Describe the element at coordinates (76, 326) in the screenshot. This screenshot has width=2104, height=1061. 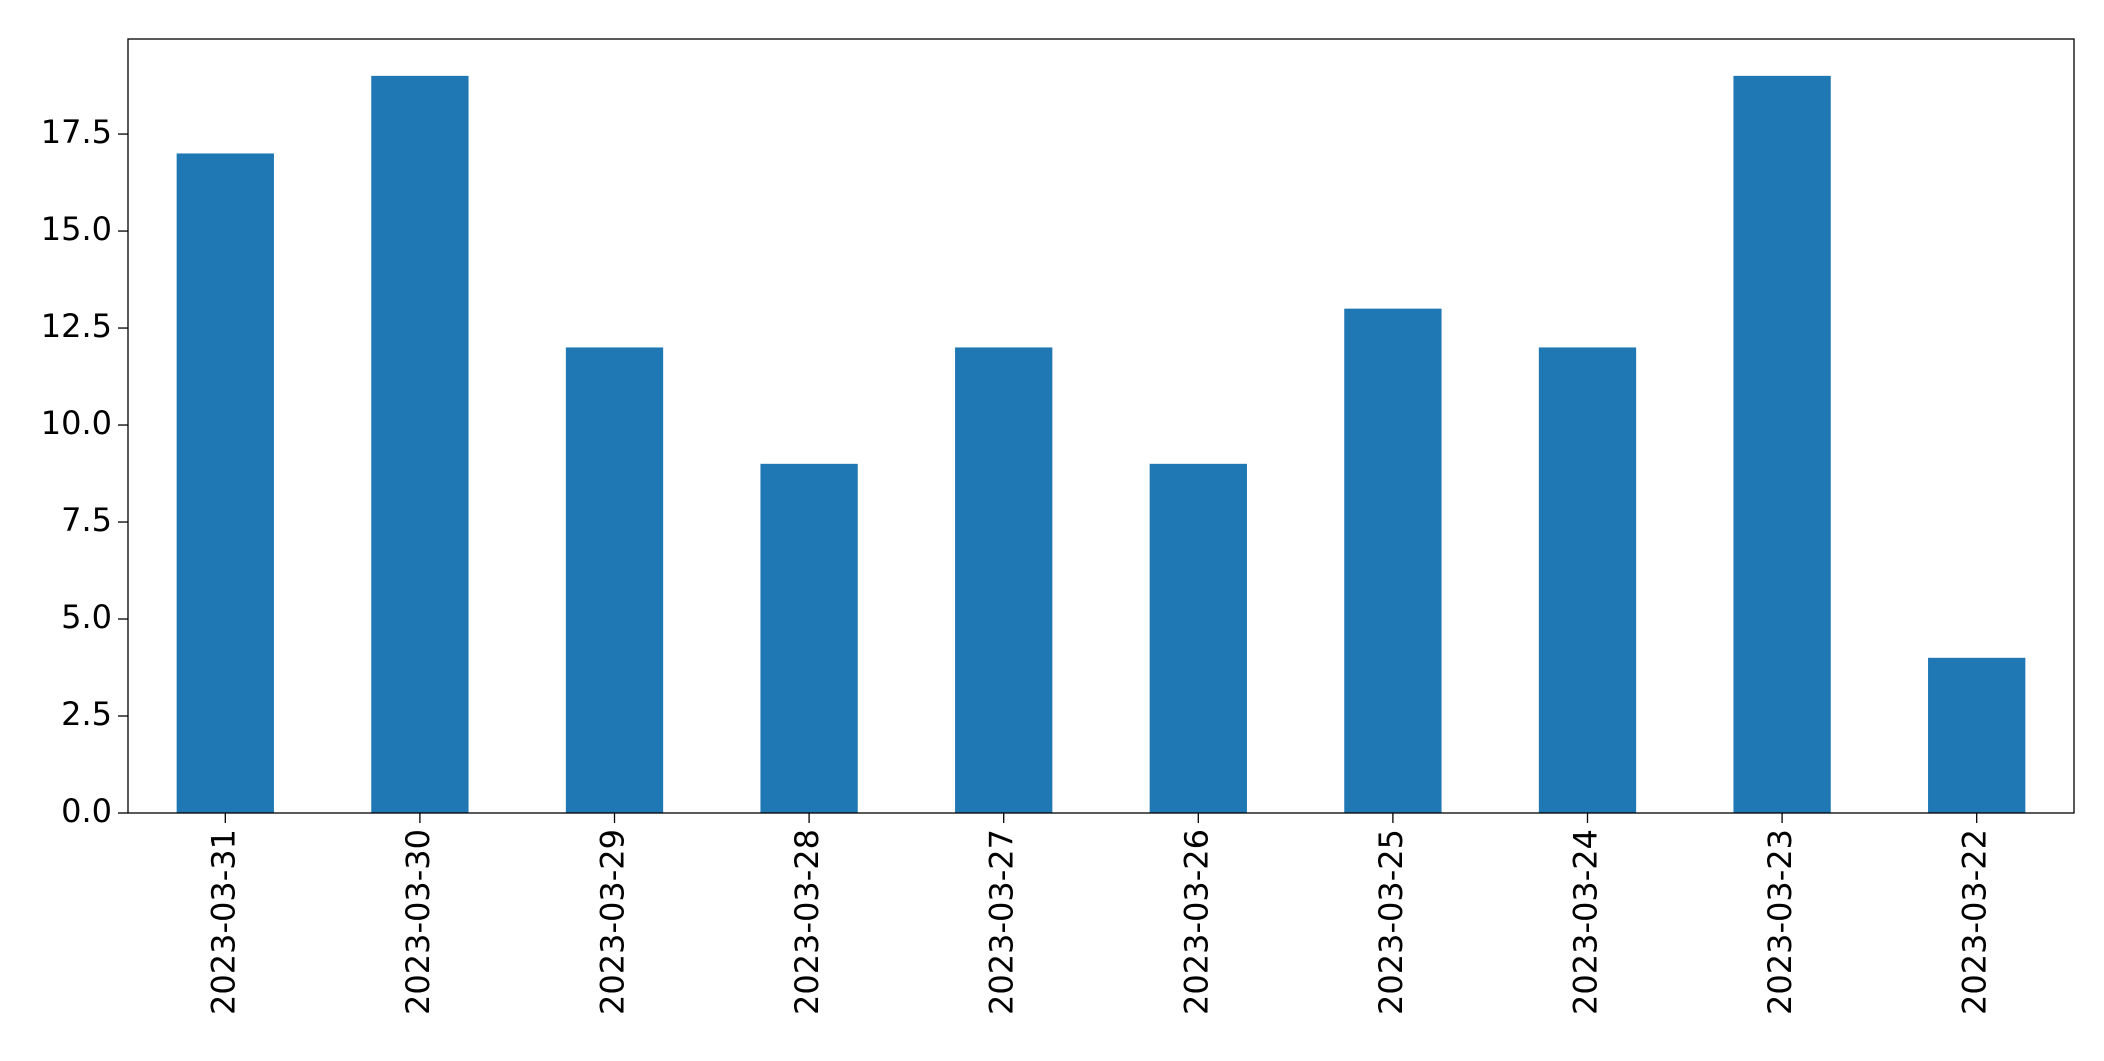
I see `y-tick-label: 12.5` at that location.